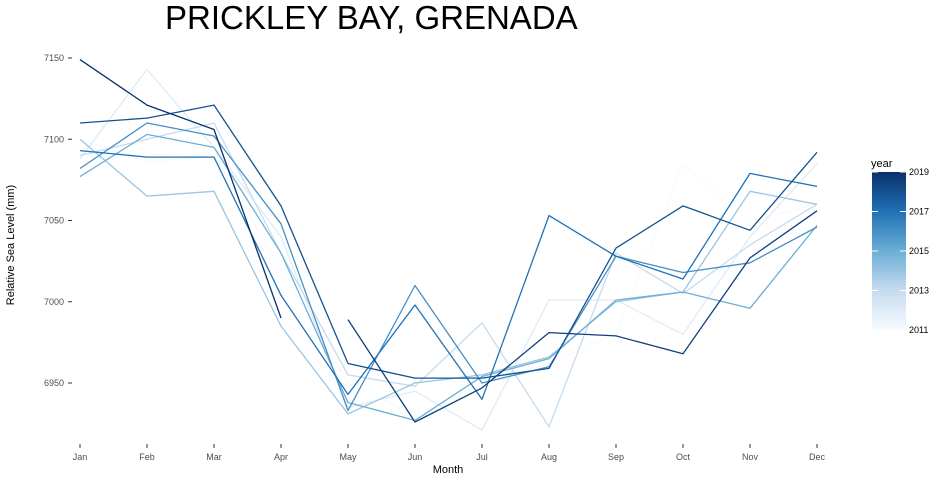  Describe the element at coordinates (449, 453) in the screenshot. I see `x-axis: Jan Feb Mar Apr May Jun Jul Aug Sep Oct Nov Dec` at that location.